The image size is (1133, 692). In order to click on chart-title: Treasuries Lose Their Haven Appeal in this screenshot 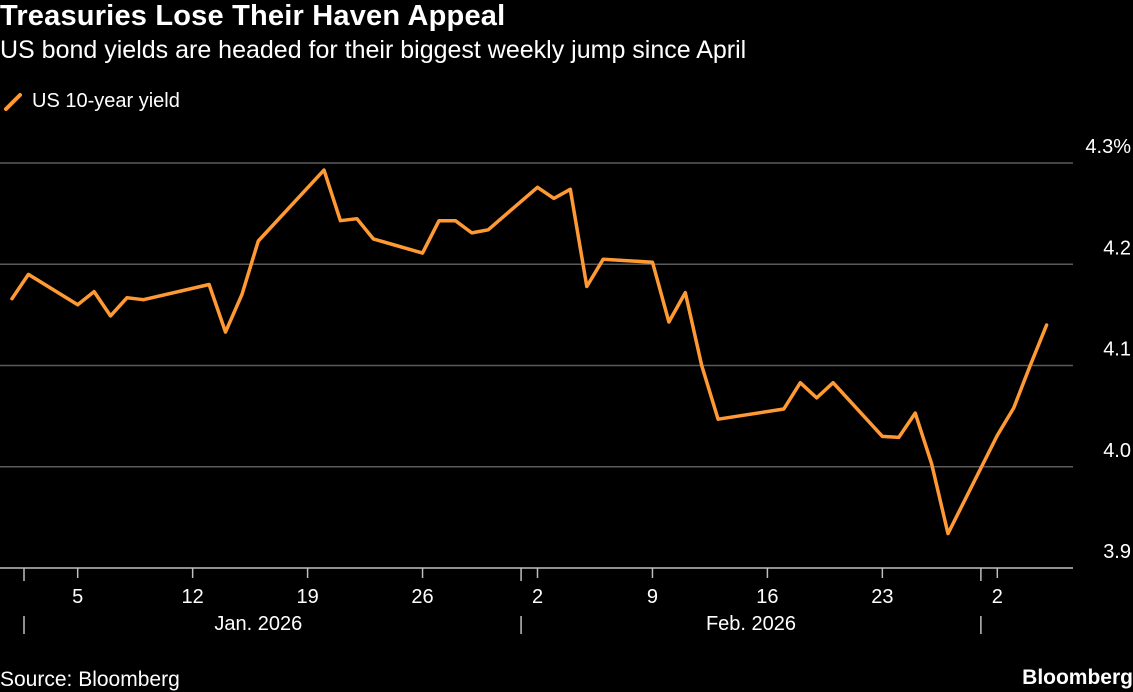, I will do `click(253, 16)`.